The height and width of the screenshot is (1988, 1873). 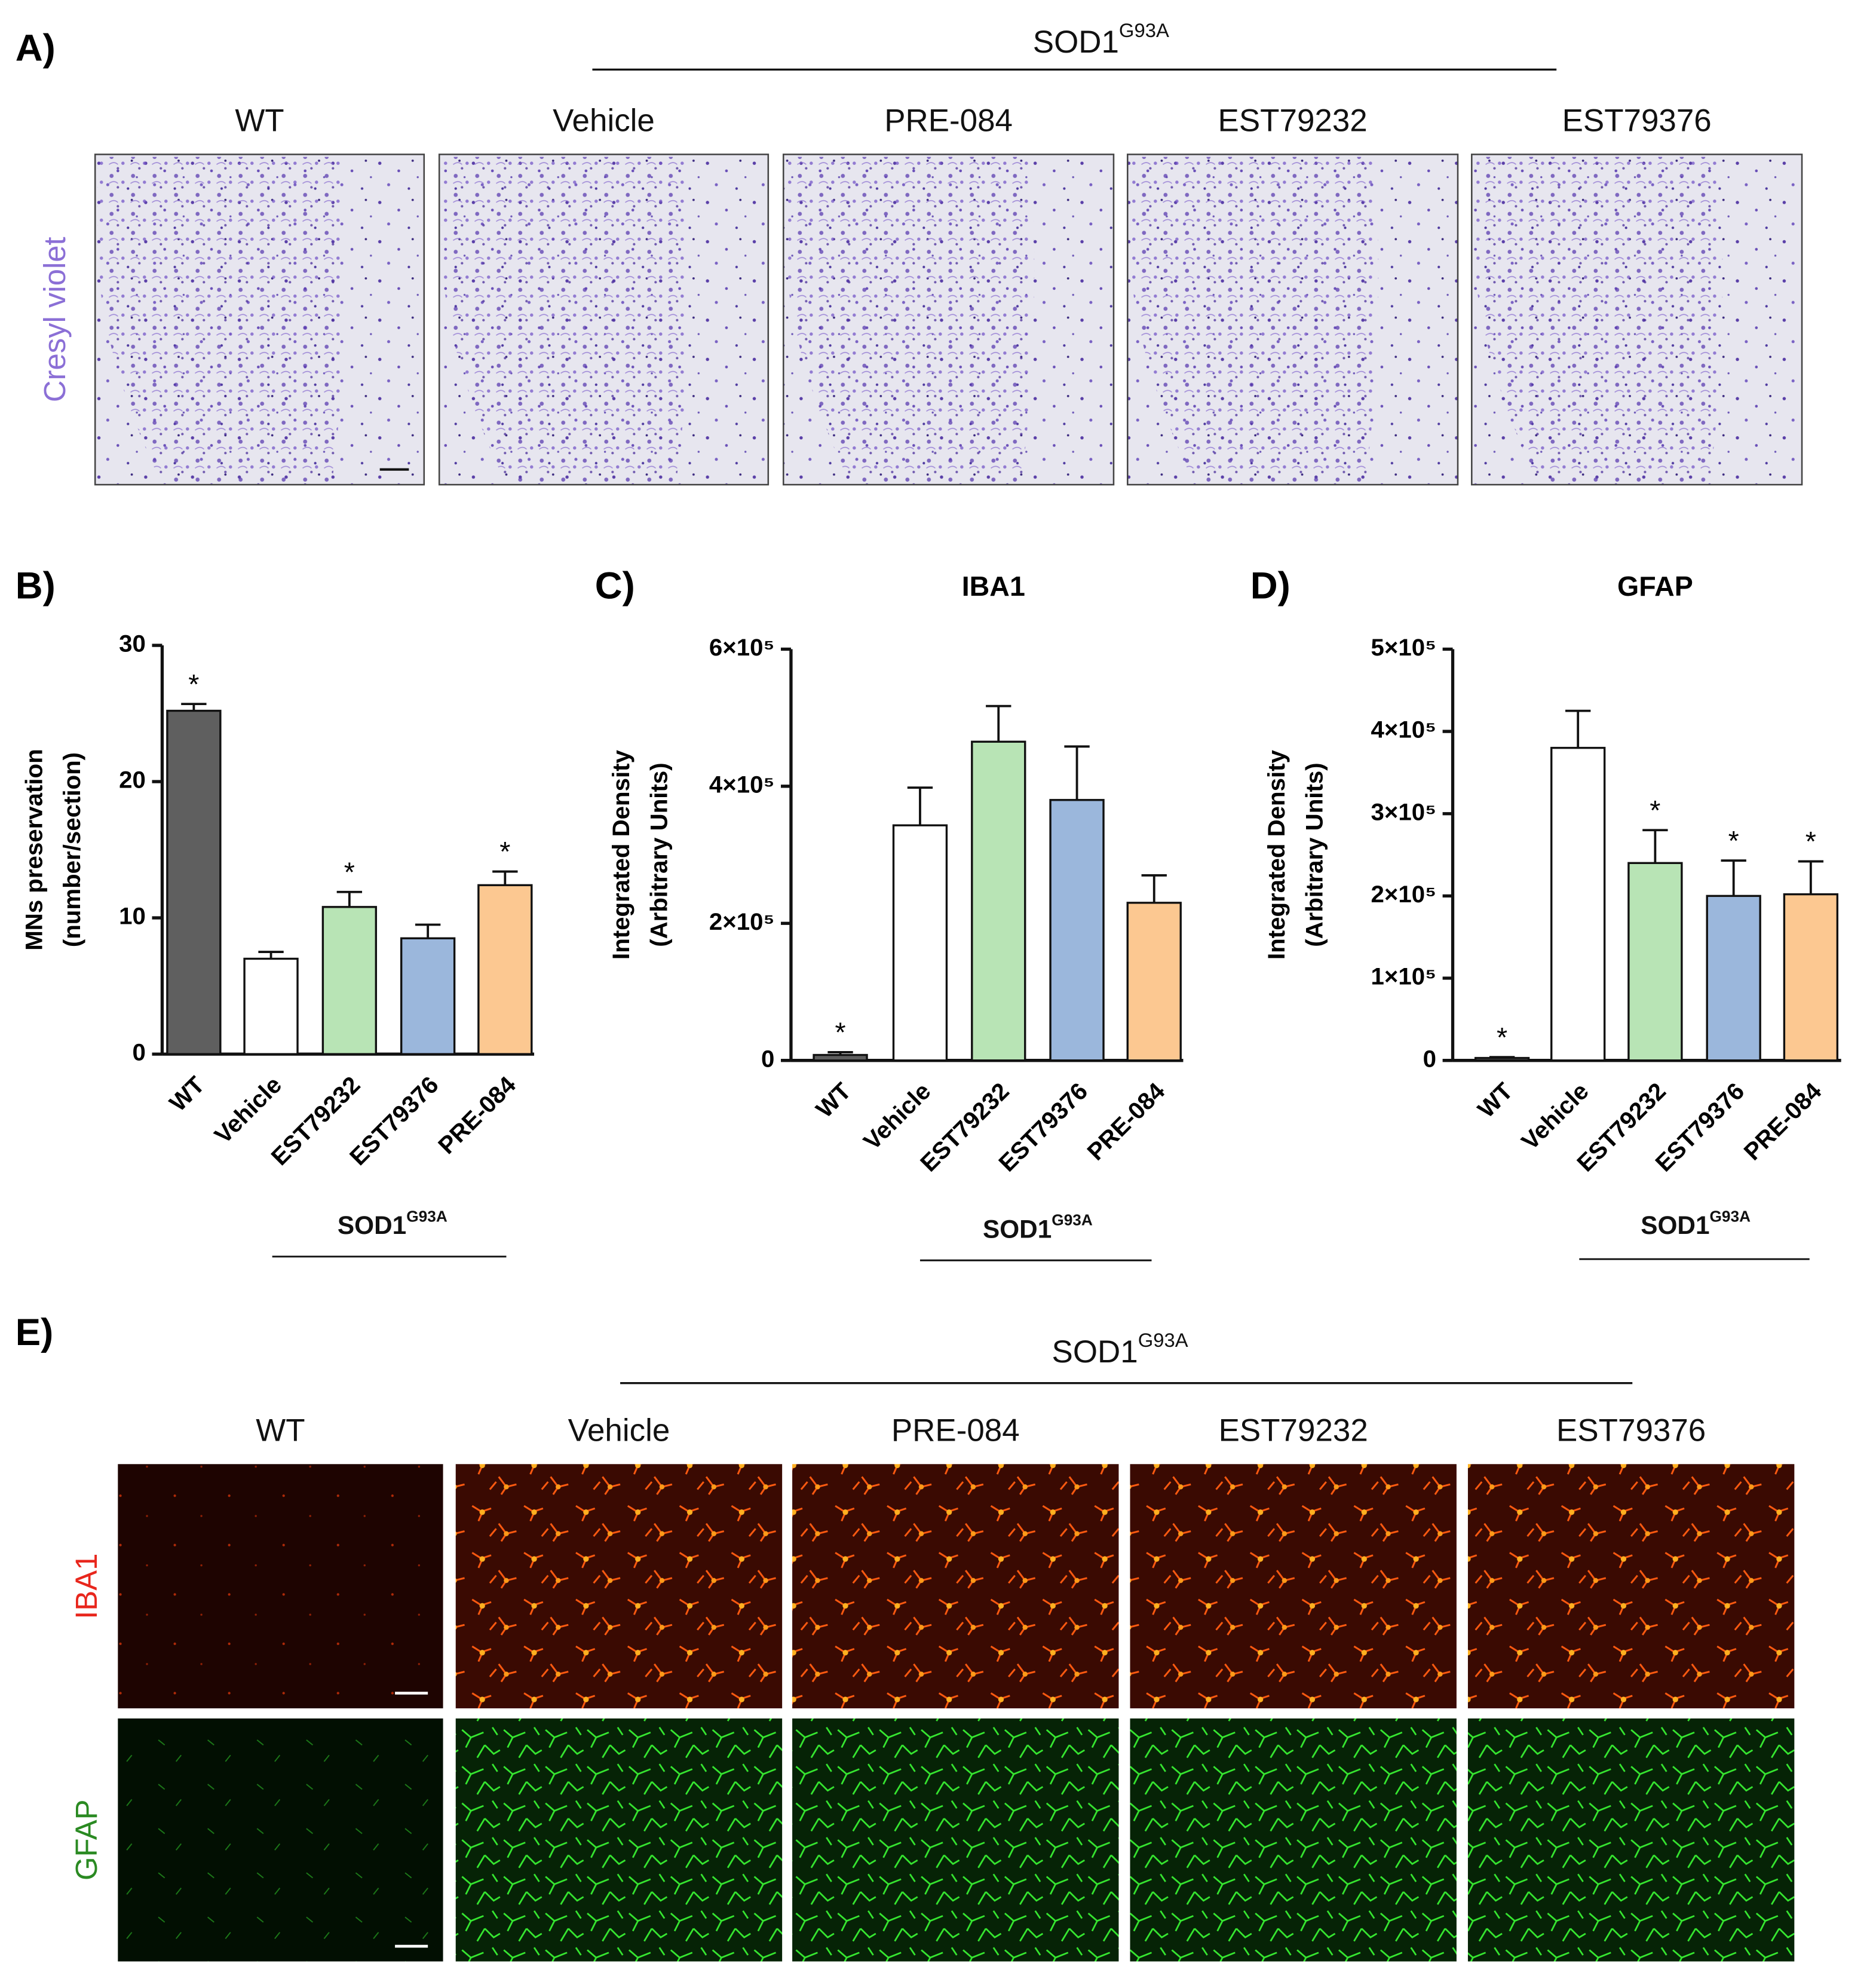 I want to click on y-tick-label: 6×10⁵, so click(x=741, y=647).